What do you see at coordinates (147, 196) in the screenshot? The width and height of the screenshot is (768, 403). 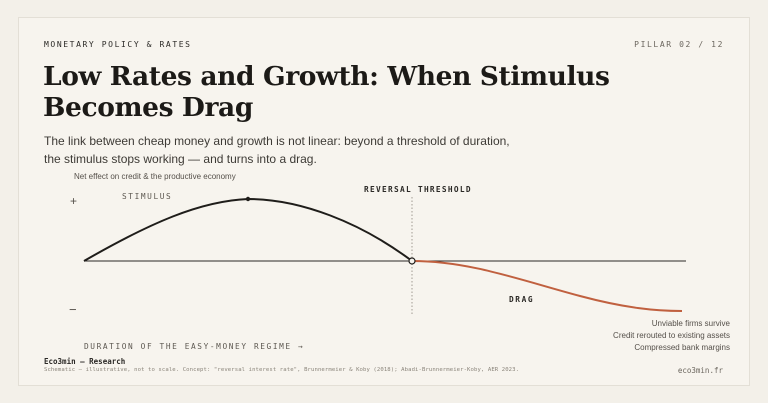 I see `stimulus-label: STIMULUS` at bounding box center [147, 196].